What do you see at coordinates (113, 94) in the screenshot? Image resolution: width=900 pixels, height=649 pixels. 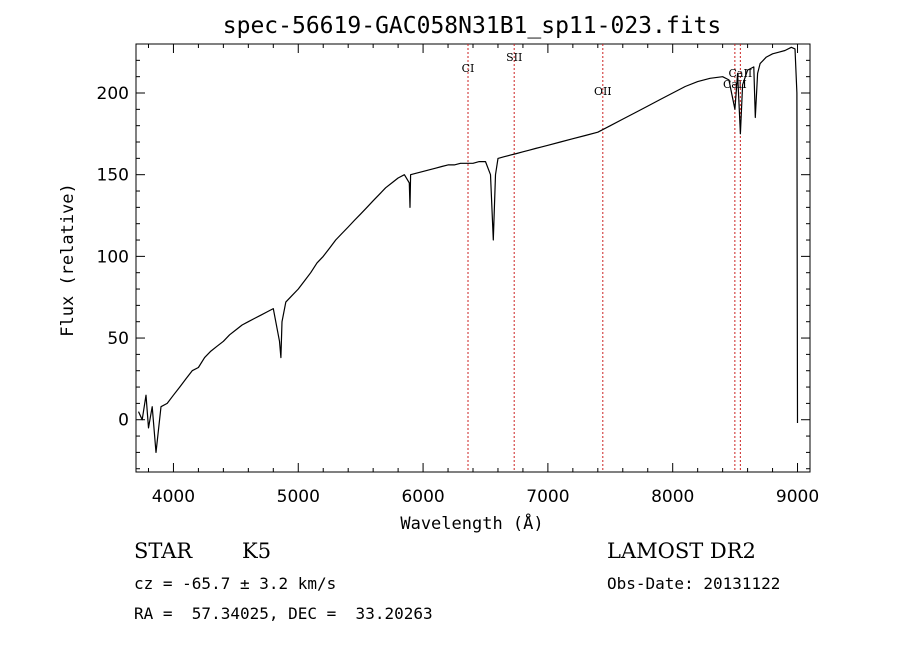 I see `y-tick-label: 200` at bounding box center [113, 94].